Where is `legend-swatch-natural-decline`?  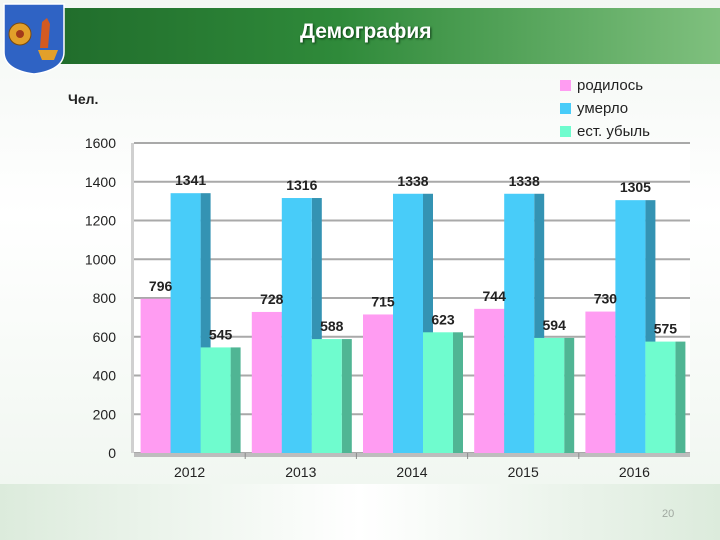 legend-swatch-natural-decline is located at coordinates (565, 131).